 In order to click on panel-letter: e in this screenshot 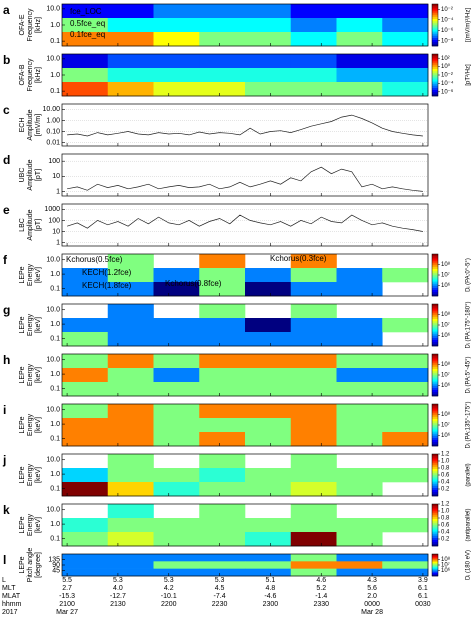, I will do `click(6, 210)`.